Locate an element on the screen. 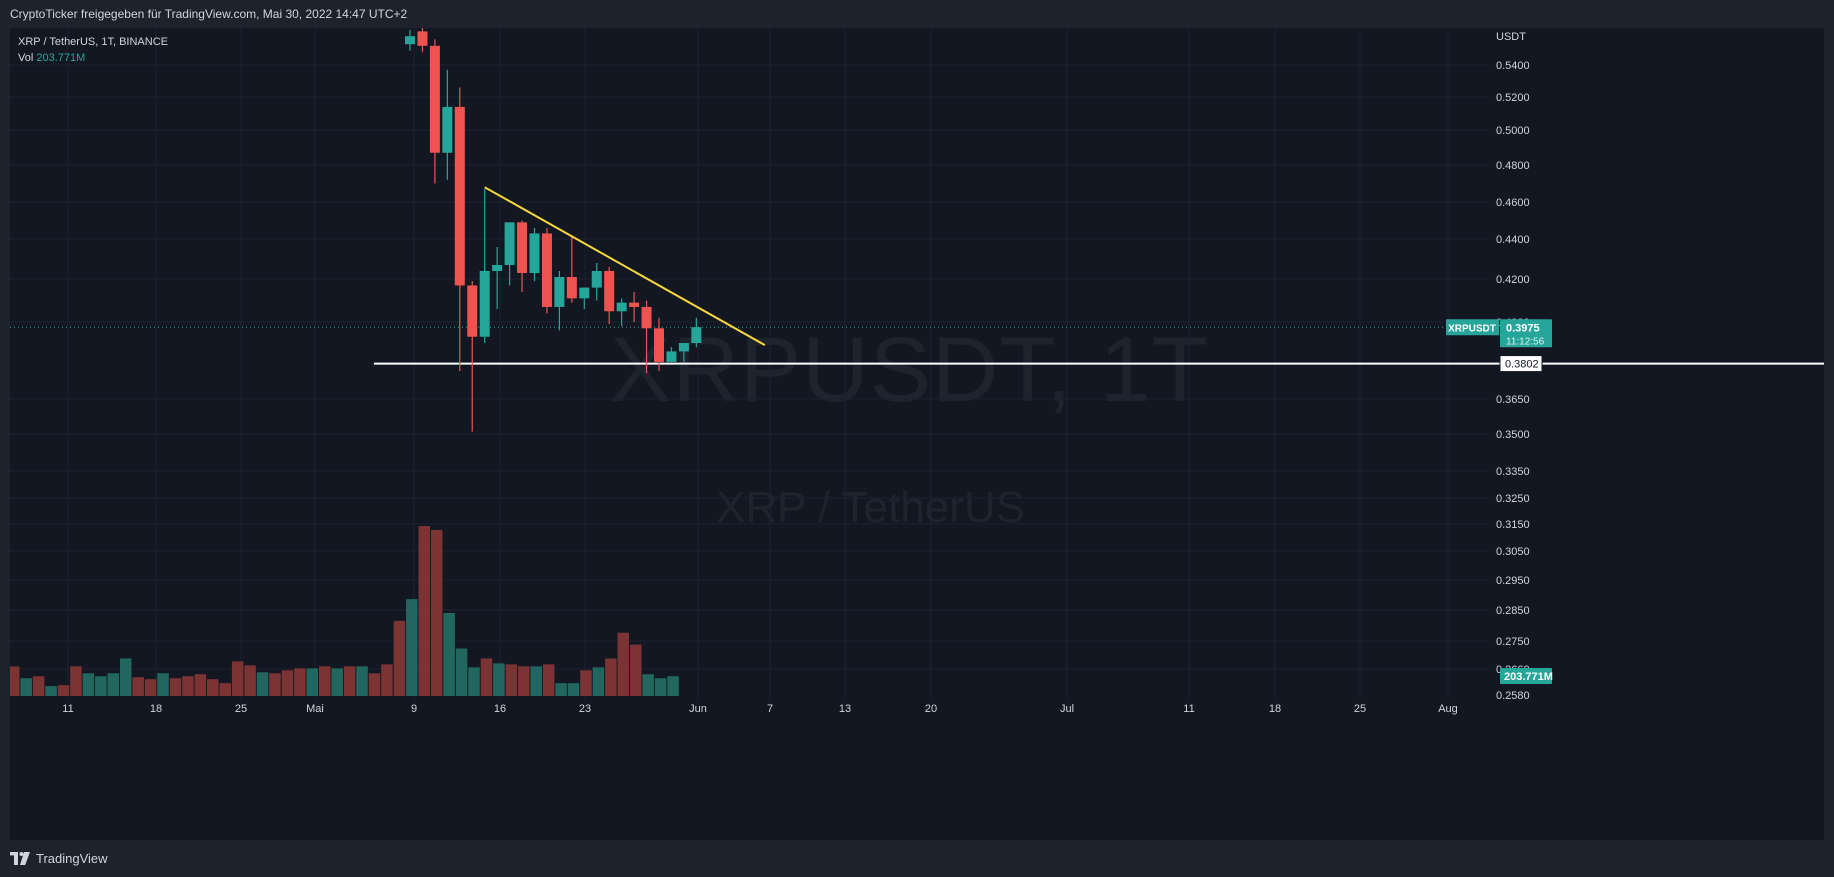  descending-trendline is located at coordinates (625, 266).